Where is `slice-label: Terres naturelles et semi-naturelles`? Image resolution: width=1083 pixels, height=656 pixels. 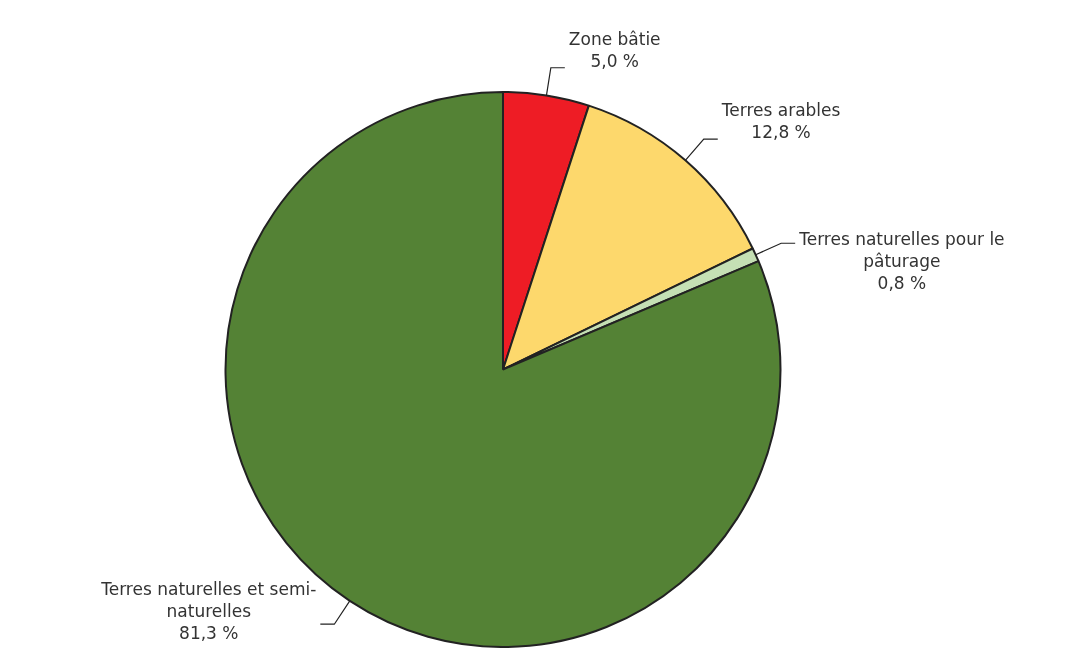 slice-label: Terres naturelles et semi-naturelles is located at coordinates (208, 599).